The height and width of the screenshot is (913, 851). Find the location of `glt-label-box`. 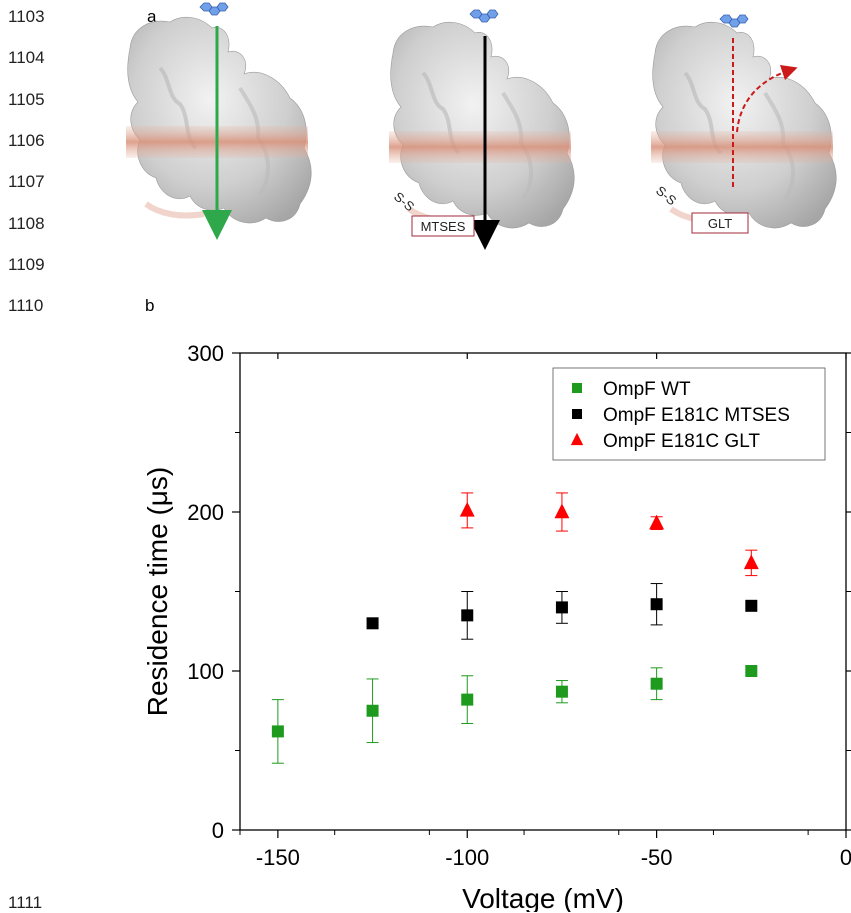

glt-label-box is located at coordinates (720, 223).